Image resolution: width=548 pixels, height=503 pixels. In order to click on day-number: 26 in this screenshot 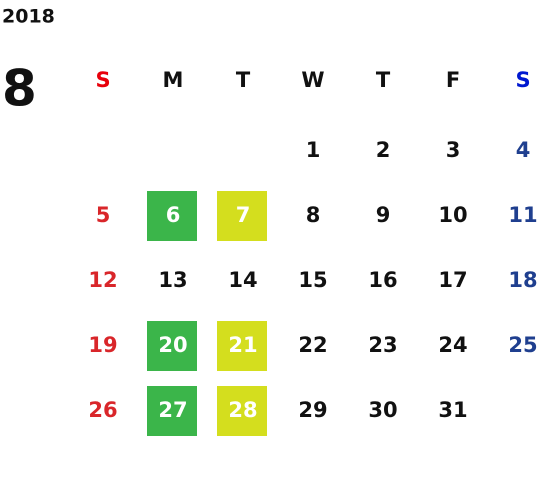, I will do `click(102, 410)`.